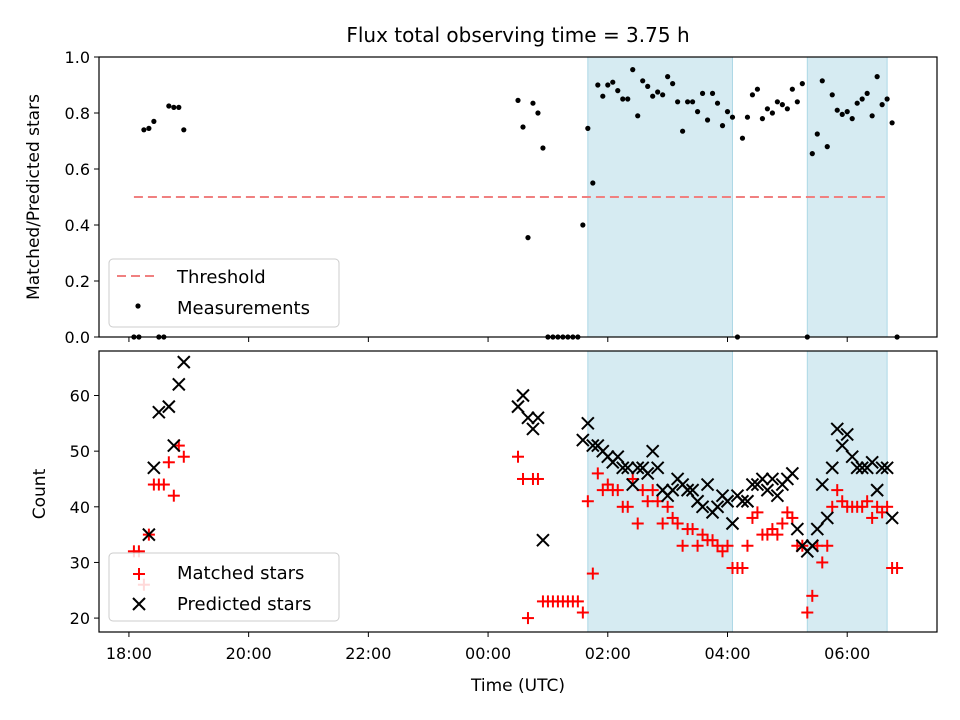 The width and height of the screenshot is (960, 720). What do you see at coordinates (80, 562) in the screenshot?
I see `bottom-y-tick-label: 30` at bounding box center [80, 562].